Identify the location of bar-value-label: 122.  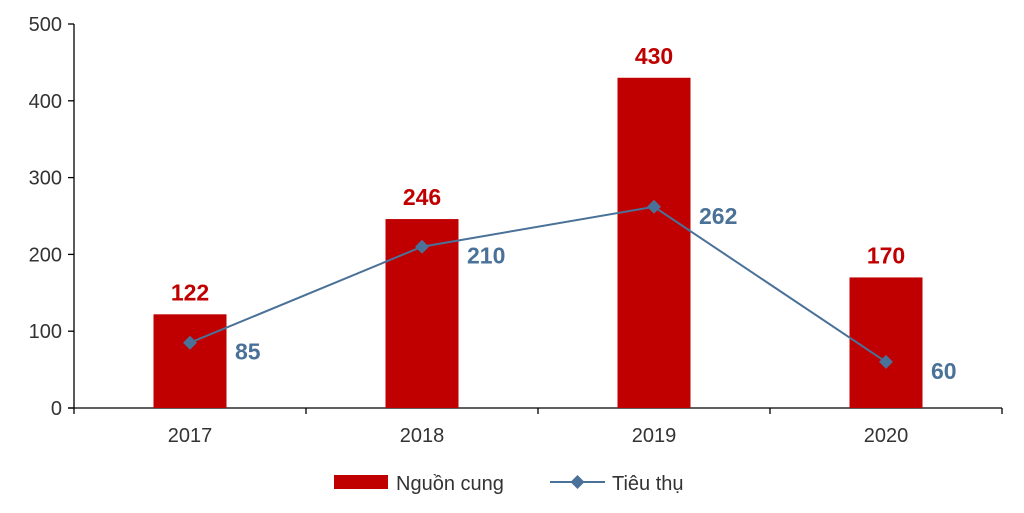
(190, 292).